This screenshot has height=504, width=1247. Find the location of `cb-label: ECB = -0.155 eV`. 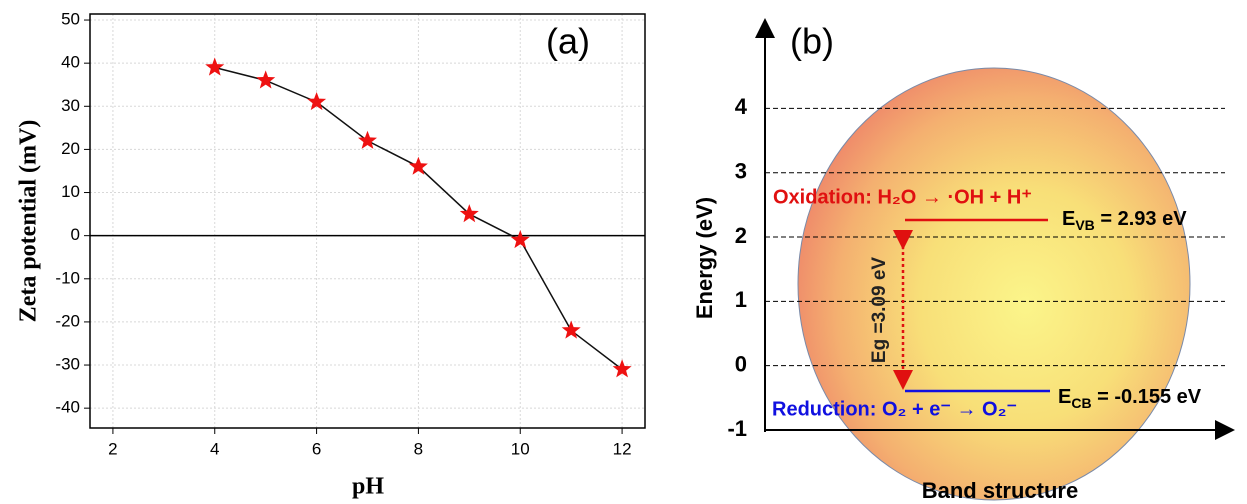

cb-label: ECB = -0.155 eV is located at coordinates (1130, 398).